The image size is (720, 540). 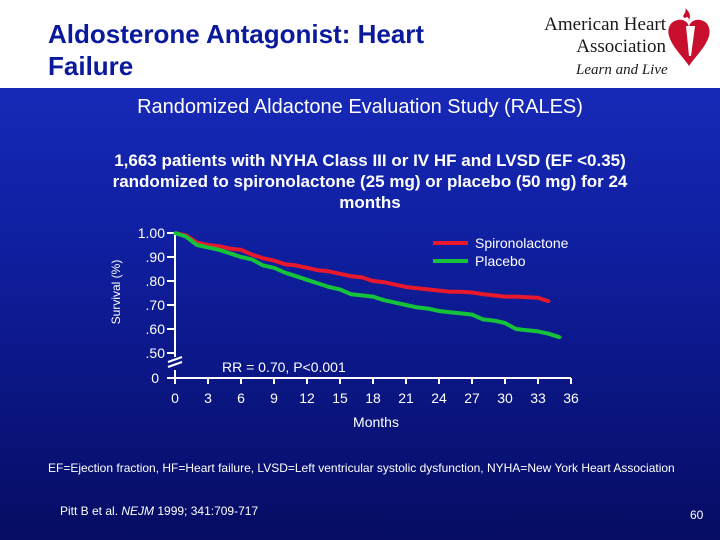 What do you see at coordinates (236, 50) in the screenshot?
I see `slide-title: Aldosterone Antagonist: Heart Failure` at bounding box center [236, 50].